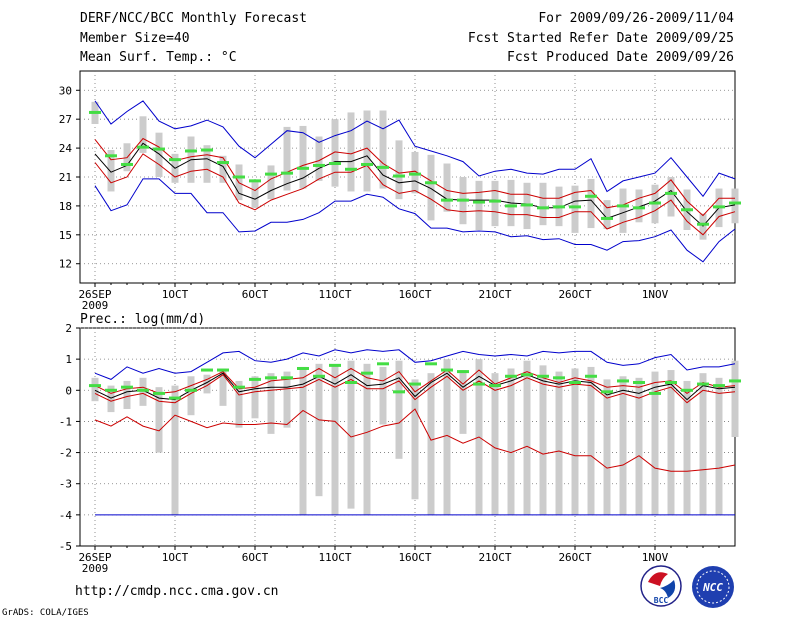 This screenshot has width=800, height=622. What do you see at coordinates (66, 515) in the screenshot?
I see `panel-1-ytick-label-1: -4` at bounding box center [66, 515].